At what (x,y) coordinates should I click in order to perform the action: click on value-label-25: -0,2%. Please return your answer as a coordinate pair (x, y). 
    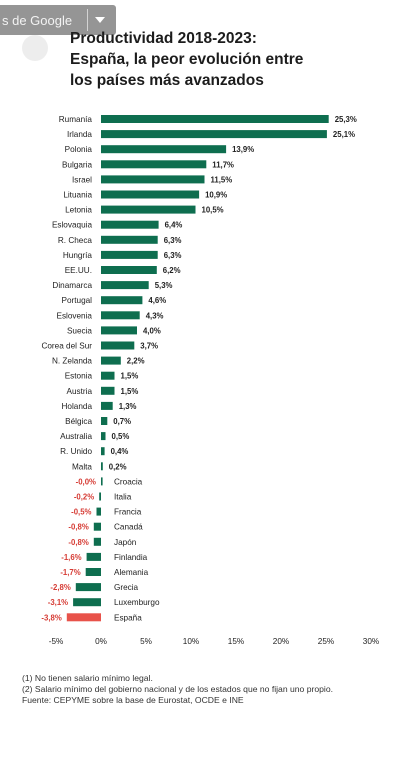
    Looking at the image, I should click on (84, 497).